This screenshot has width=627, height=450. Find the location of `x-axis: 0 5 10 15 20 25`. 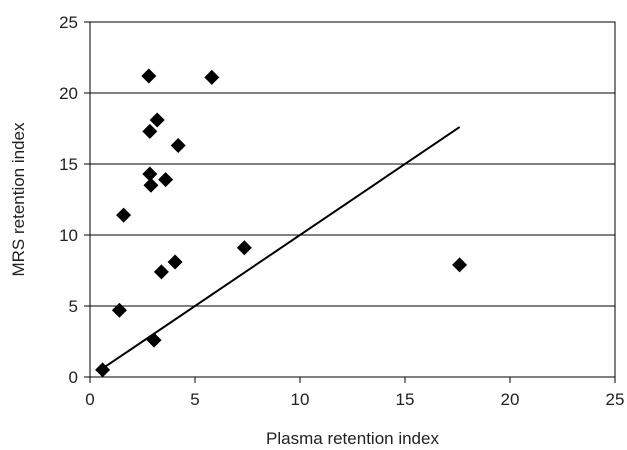

x-axis: 0 5 10 15 20 25 is located at coordinates (354, 393).